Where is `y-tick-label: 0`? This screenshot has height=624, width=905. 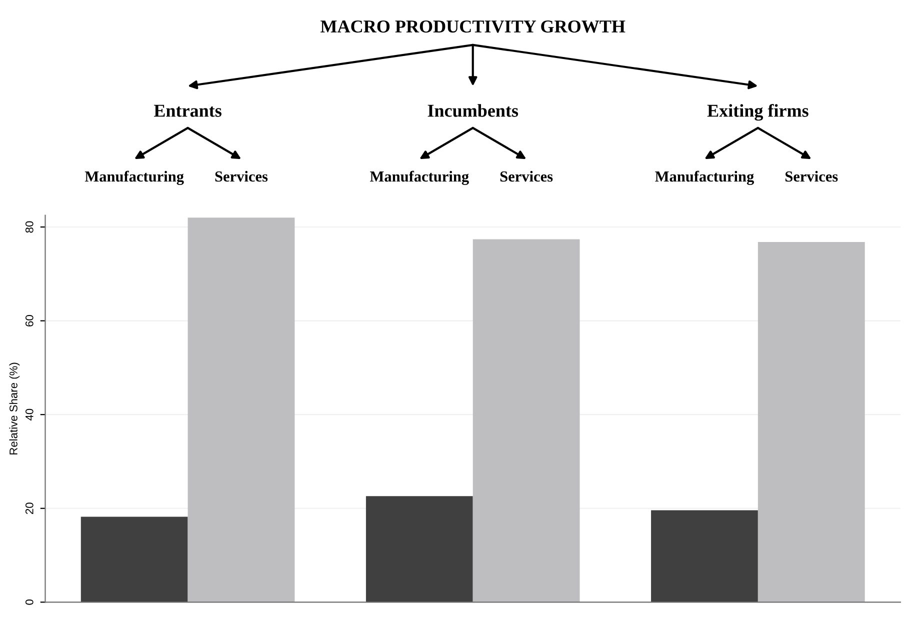
y-tick-label: 0 is located at coordinates (29, 602).